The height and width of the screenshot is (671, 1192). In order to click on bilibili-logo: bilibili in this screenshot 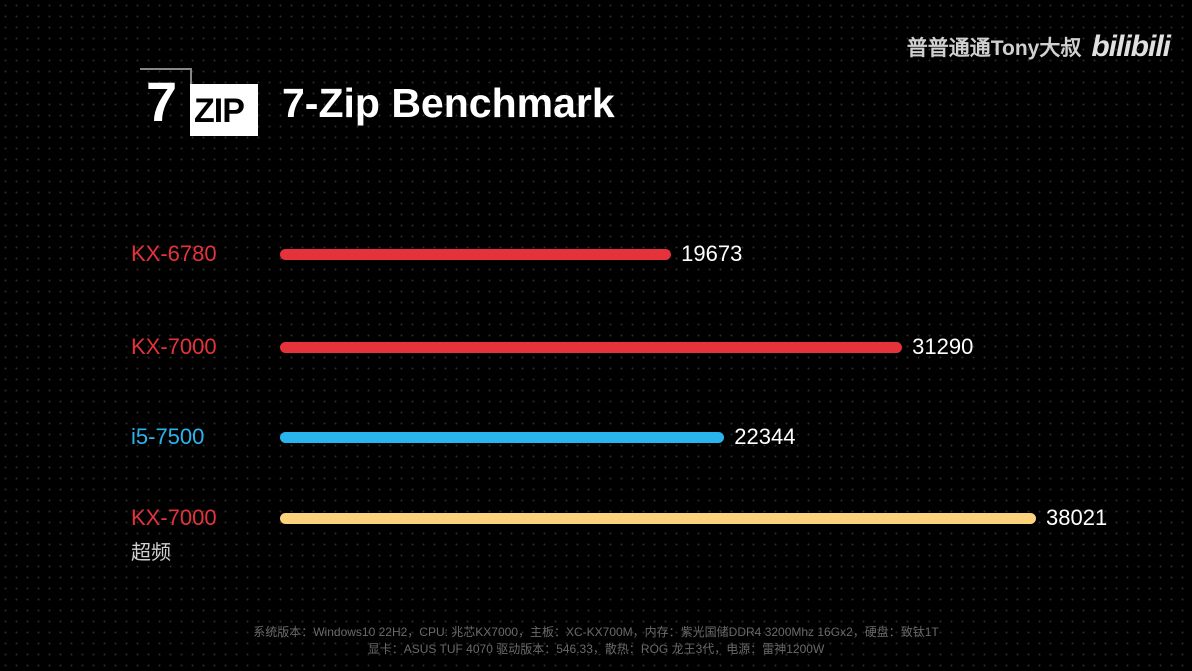, I will do `click(1131, 47)`.